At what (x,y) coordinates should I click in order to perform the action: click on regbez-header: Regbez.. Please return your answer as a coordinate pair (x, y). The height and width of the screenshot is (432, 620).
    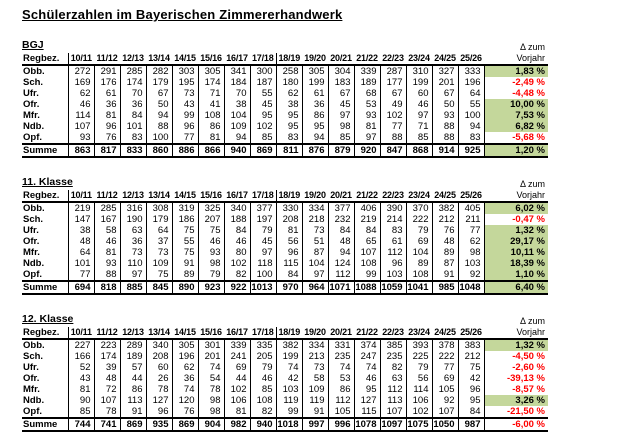
    Looking at the image, I should click on (45, 59).